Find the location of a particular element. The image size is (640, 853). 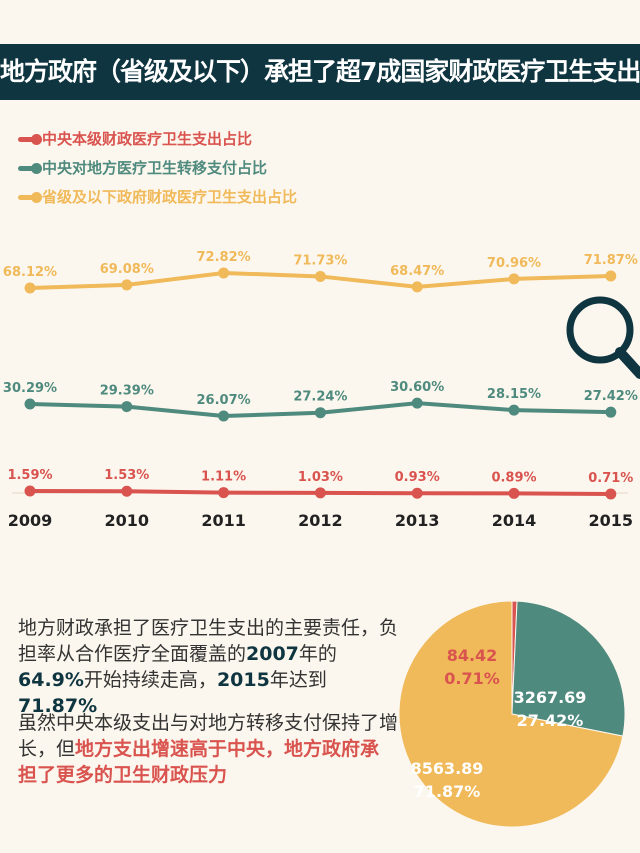

text: 71.87% is located at coordinates (58, 706).